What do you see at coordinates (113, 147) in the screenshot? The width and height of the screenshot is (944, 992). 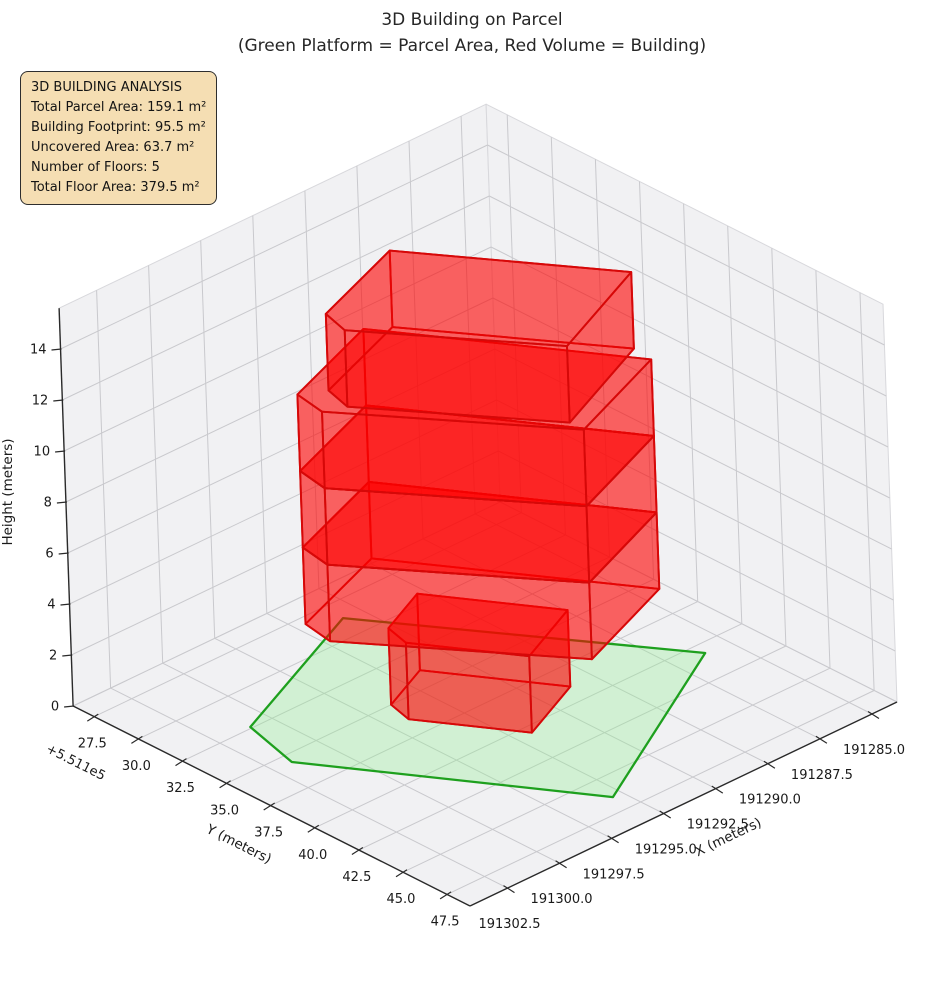 I see `info-box-line-uncovered-area: Uncovered Area: 63.7 m²` at bounding box center [113, 147].